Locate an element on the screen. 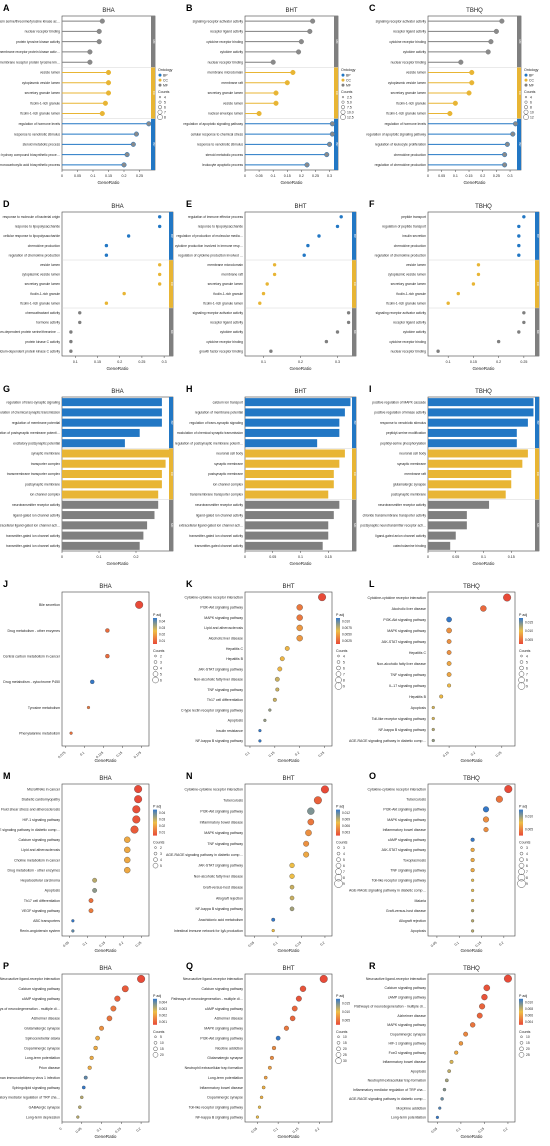 The height and width of the screenshot is (1146, 550). term-label: cellular response to chemical stress is located at coordinates (217, 134).